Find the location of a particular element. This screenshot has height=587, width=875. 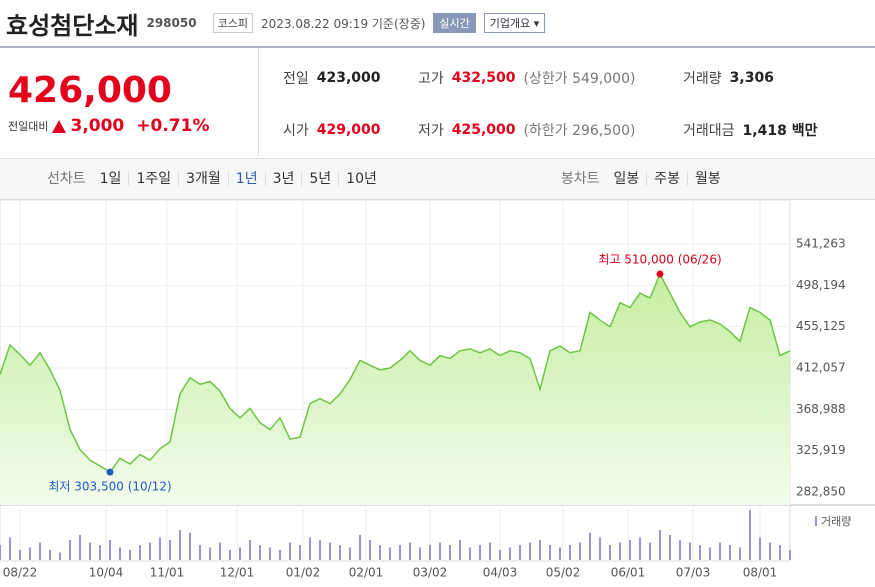

volume-legend: 거래량 is located at coordinates (836, 521).